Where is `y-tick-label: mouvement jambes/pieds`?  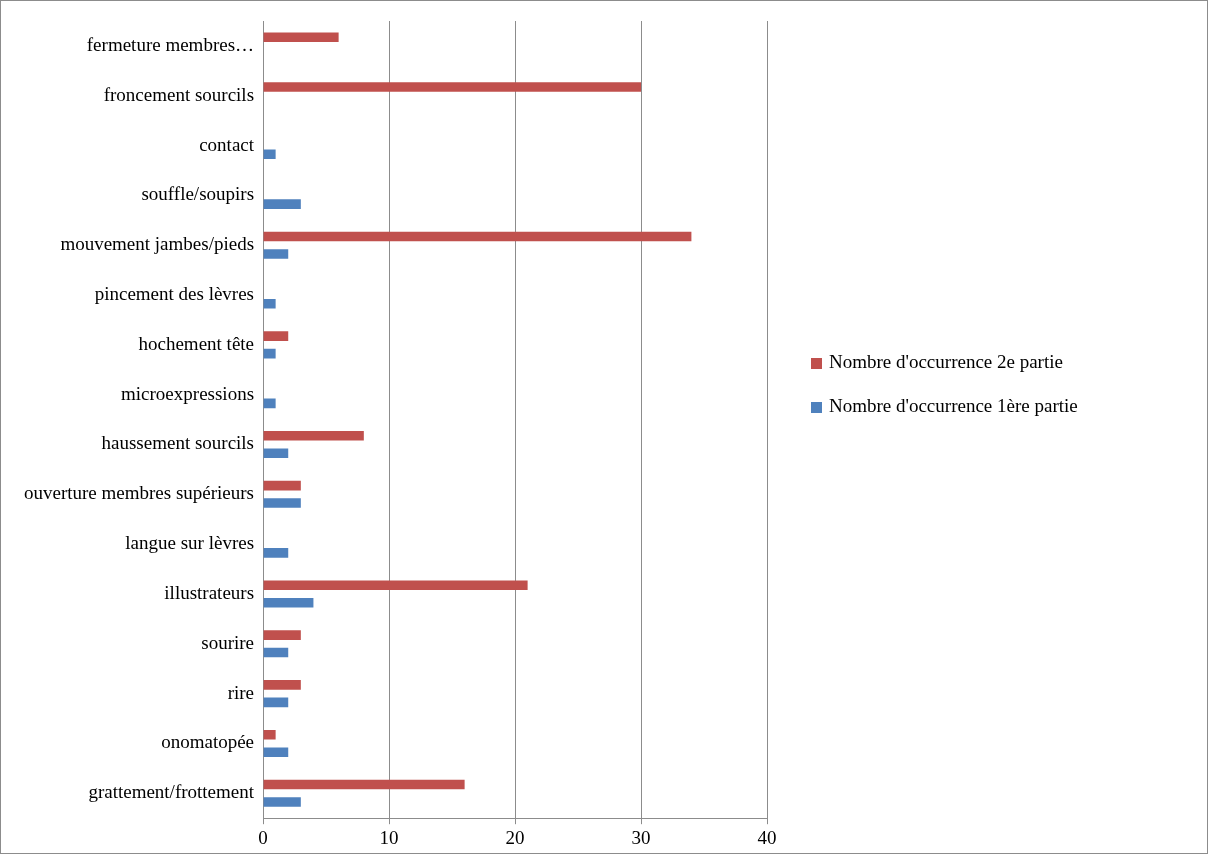
y-tick-label: mouvement jambes/pieds is located at coordinates (157, 244).